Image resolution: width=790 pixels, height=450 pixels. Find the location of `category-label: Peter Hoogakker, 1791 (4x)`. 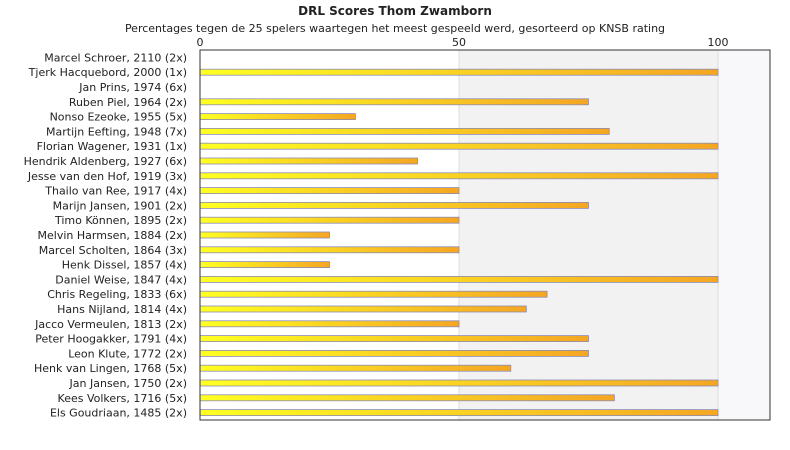

category-label: Peter Hoogakker, 1791 (4x) is located at coordinates (111, 339).